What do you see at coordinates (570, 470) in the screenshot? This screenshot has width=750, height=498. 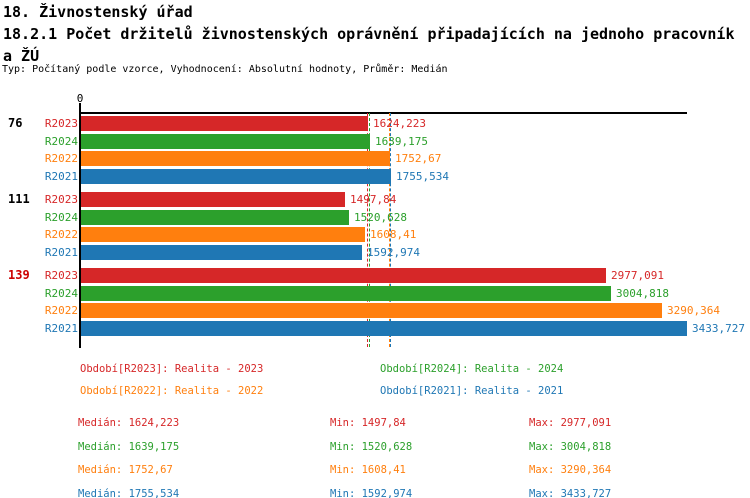 I see `stat-max-R2022: Max: 3290,364` at bounding box center [570, 470].